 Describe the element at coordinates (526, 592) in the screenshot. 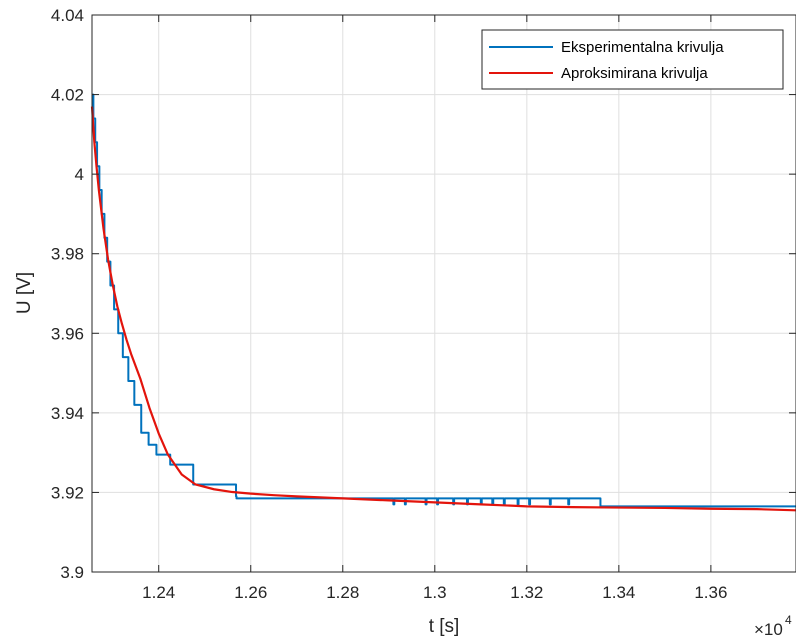

I see `x-tick-label: 1.32` at that location.